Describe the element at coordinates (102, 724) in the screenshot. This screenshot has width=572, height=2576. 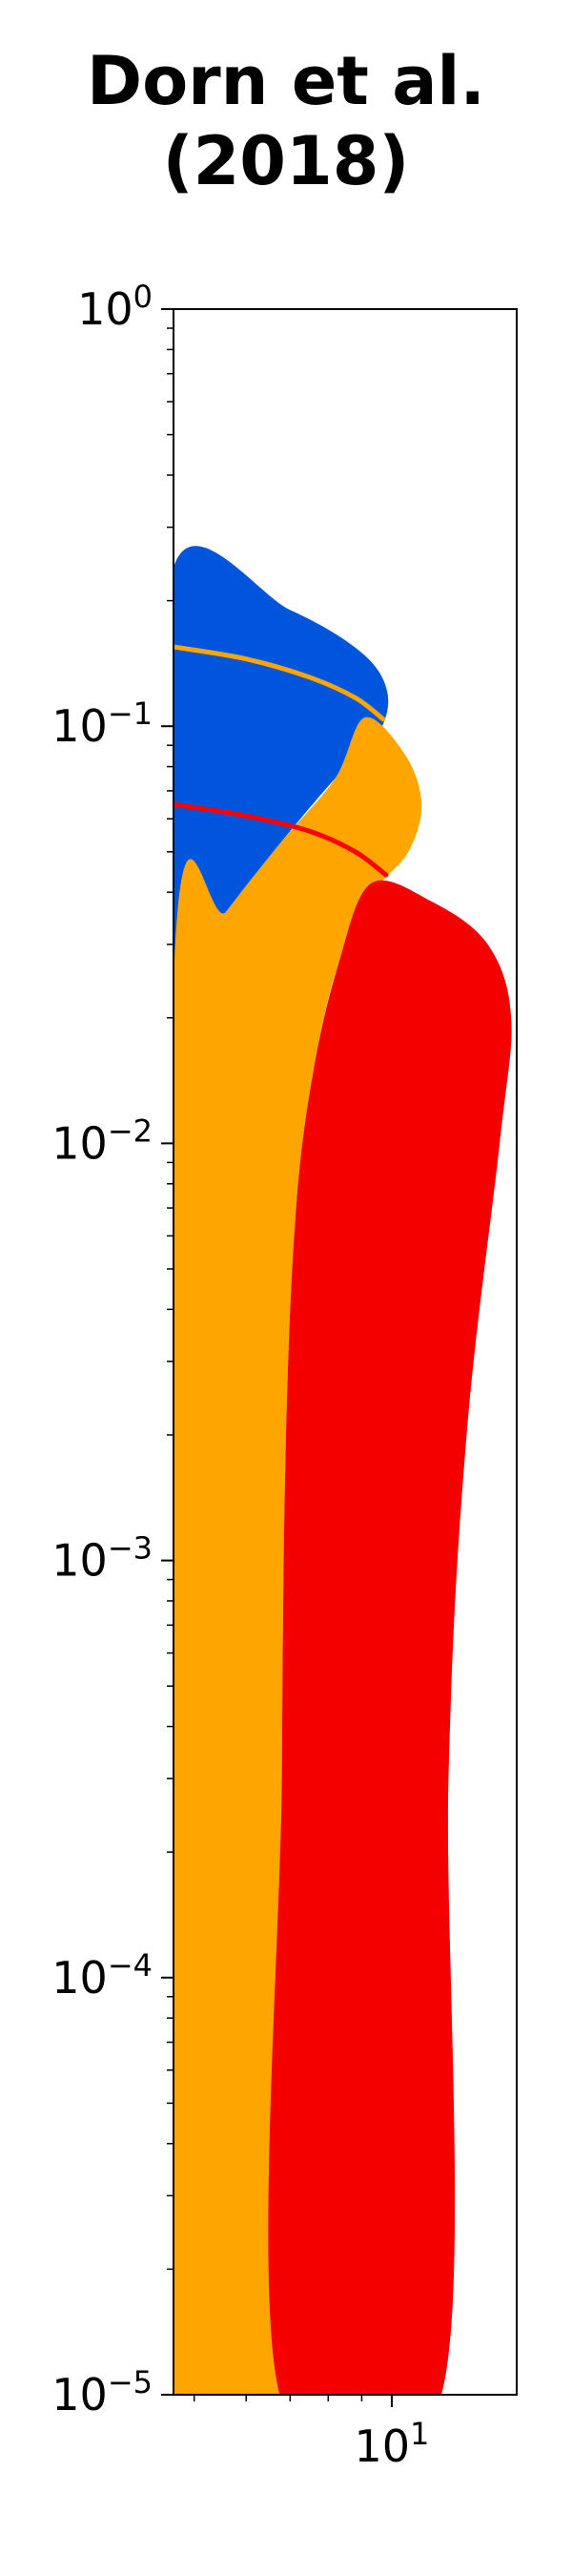
I see `y-tick-label: 10⁻¹` at that location.